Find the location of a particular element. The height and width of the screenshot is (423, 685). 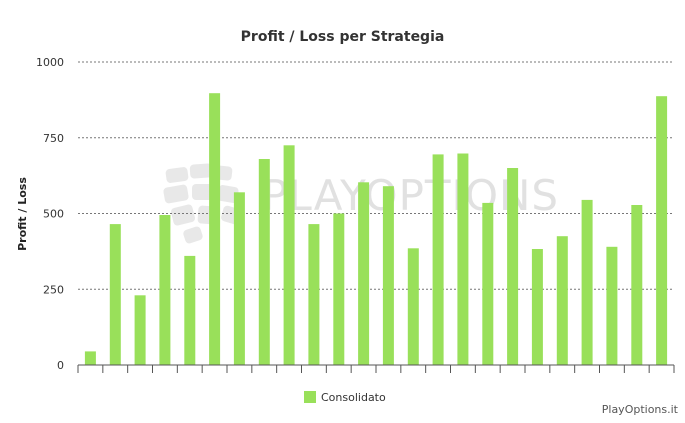

legend-swatch-consolidato is located at coordinates (310, 397).